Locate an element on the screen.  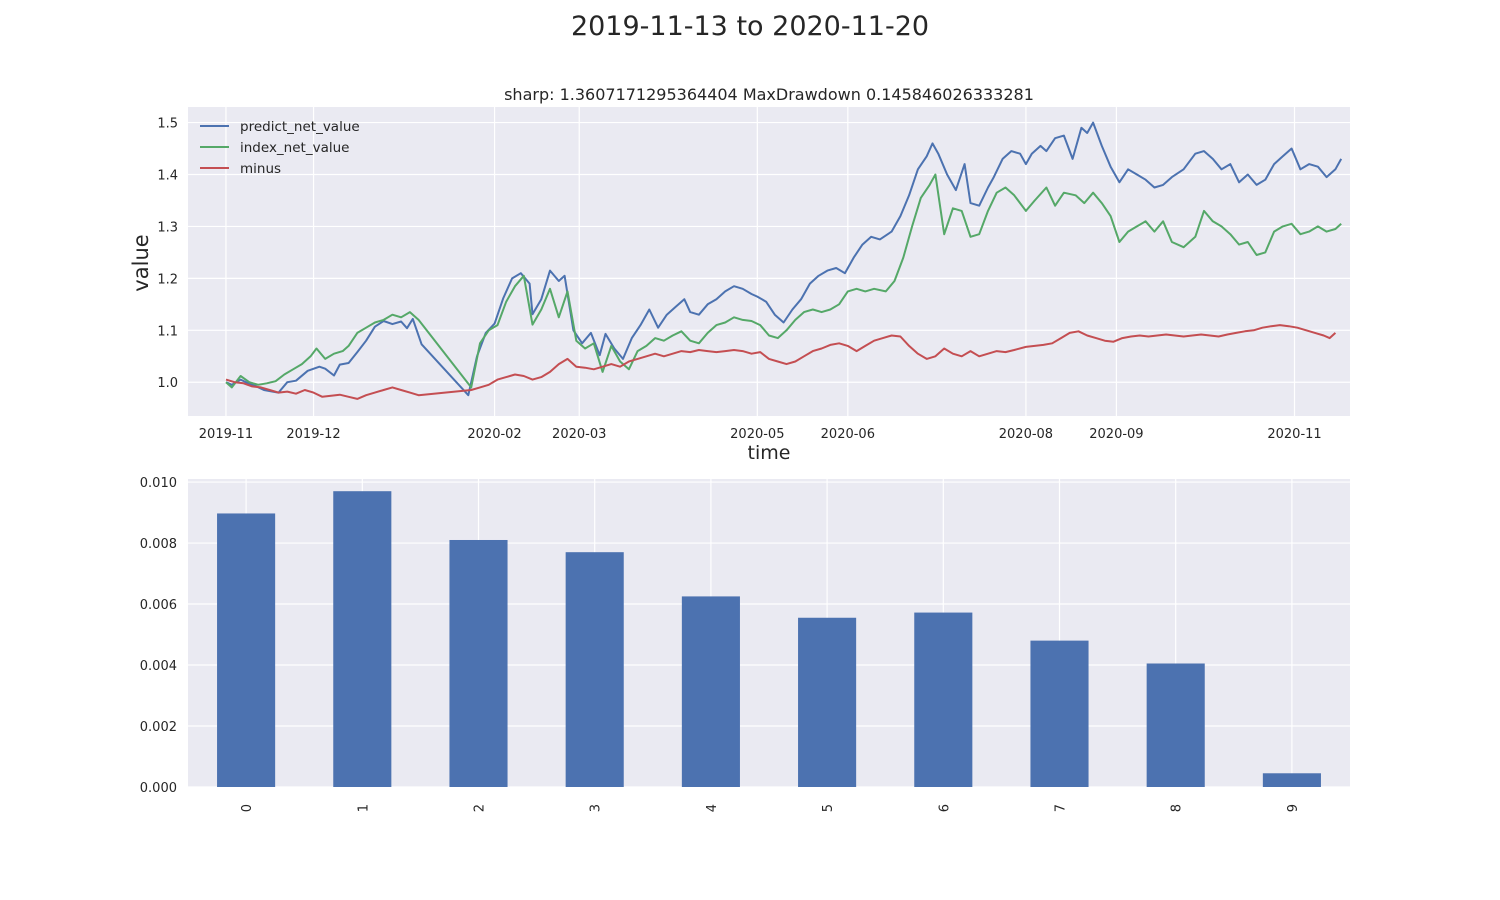
series-line-minus is located at coordinates (781, 362).